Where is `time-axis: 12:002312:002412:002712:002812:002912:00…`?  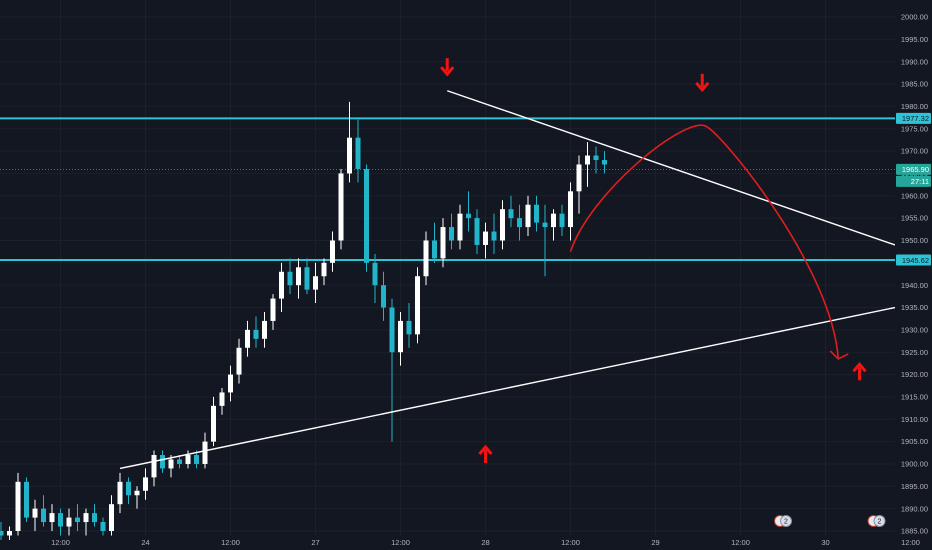
time-axis: 12:002312:002412:002712:002812:002912:00… is located at coordinates (466, 542).